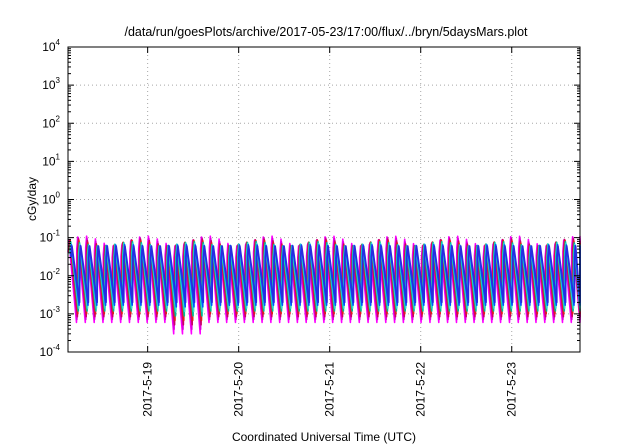  What do you see at coordinates (324, 437) in the screenshot?
I see `x-axis-label: Coordinated Universal Time (UTC)` at bounding box center [324, 437].